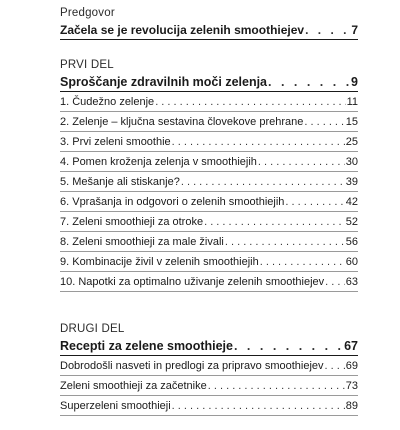  What do you see at coordinates (92, 329) in the screenshot?
I see `part2-label: DRUGI DEL` at bounding box center [92, 329].